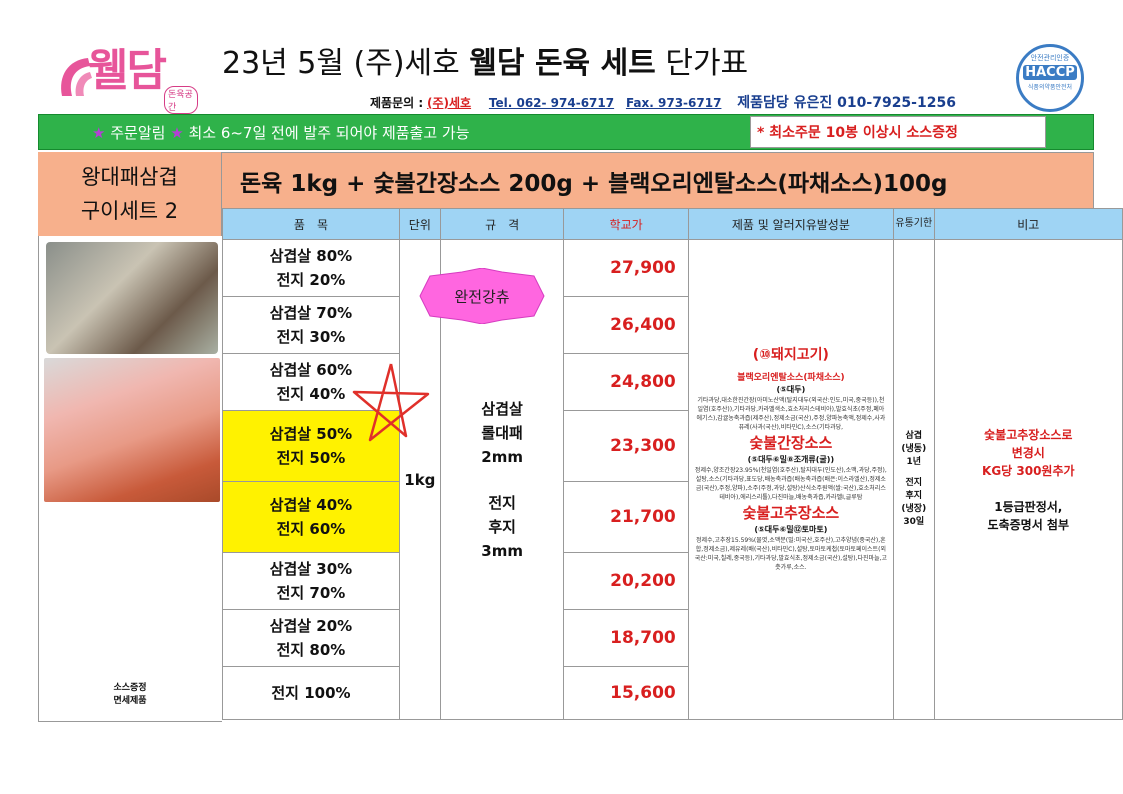  What do you see at coordinates (502, 502) in the screenshot?
I see `spec-line4: 전지` at bounding box center [502, 502].